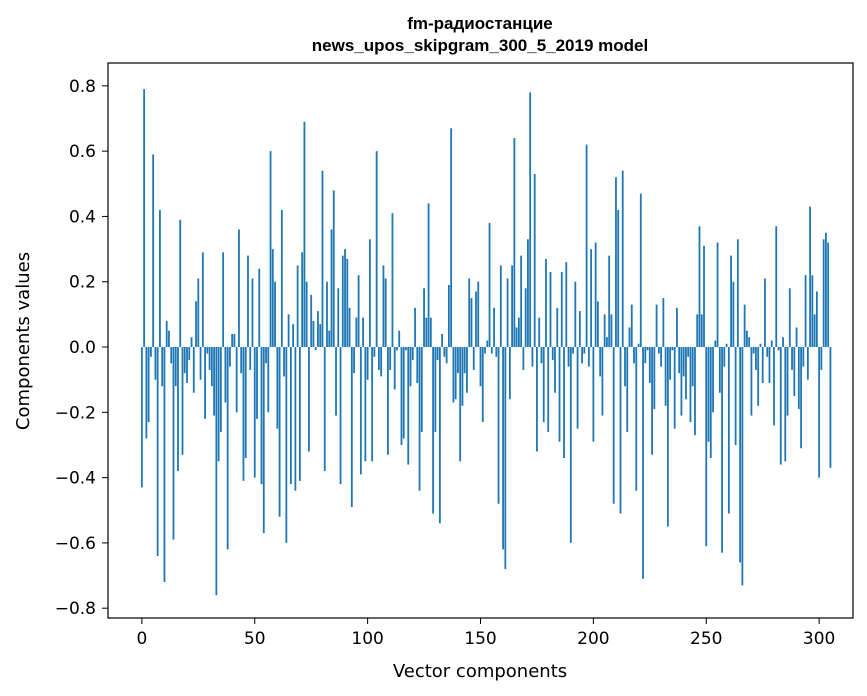 This screenshot has height=696, width=867. Describe the element at coordinates (367, 639) in the screenshot. I see `x-tick-label: 100` at that location.